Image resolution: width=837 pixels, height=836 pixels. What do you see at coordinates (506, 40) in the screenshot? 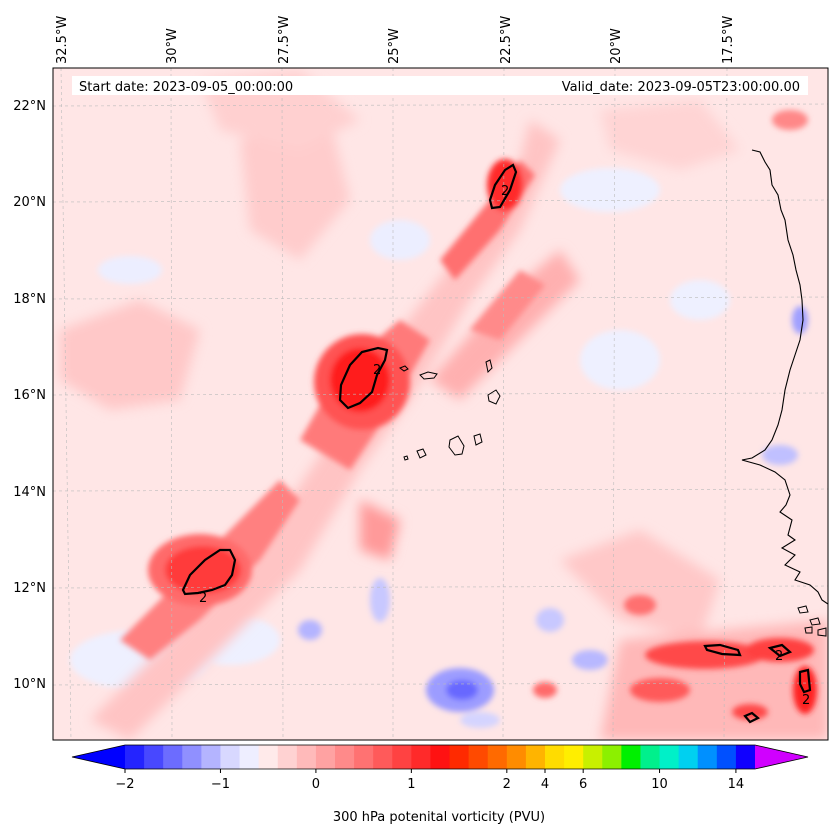
I see `lon-label-22.5W: 22.5°W` at bounding box center [506, 40].